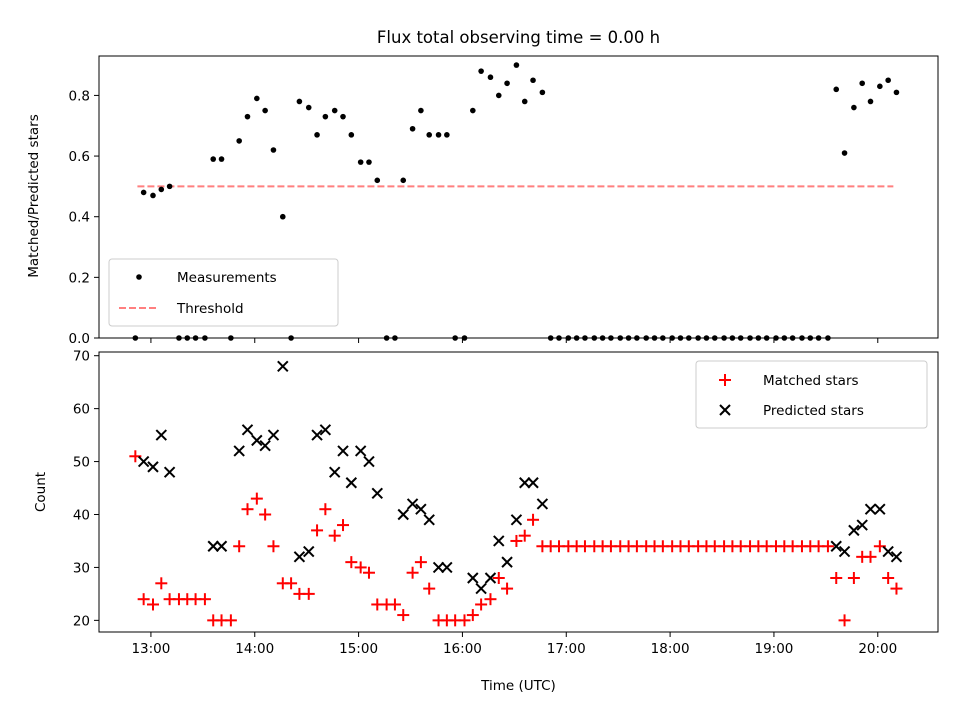  Describe the element at coordinates (79, 218) in the screenshot. I see `ratio-y-tick-label: 0.4` at that location.